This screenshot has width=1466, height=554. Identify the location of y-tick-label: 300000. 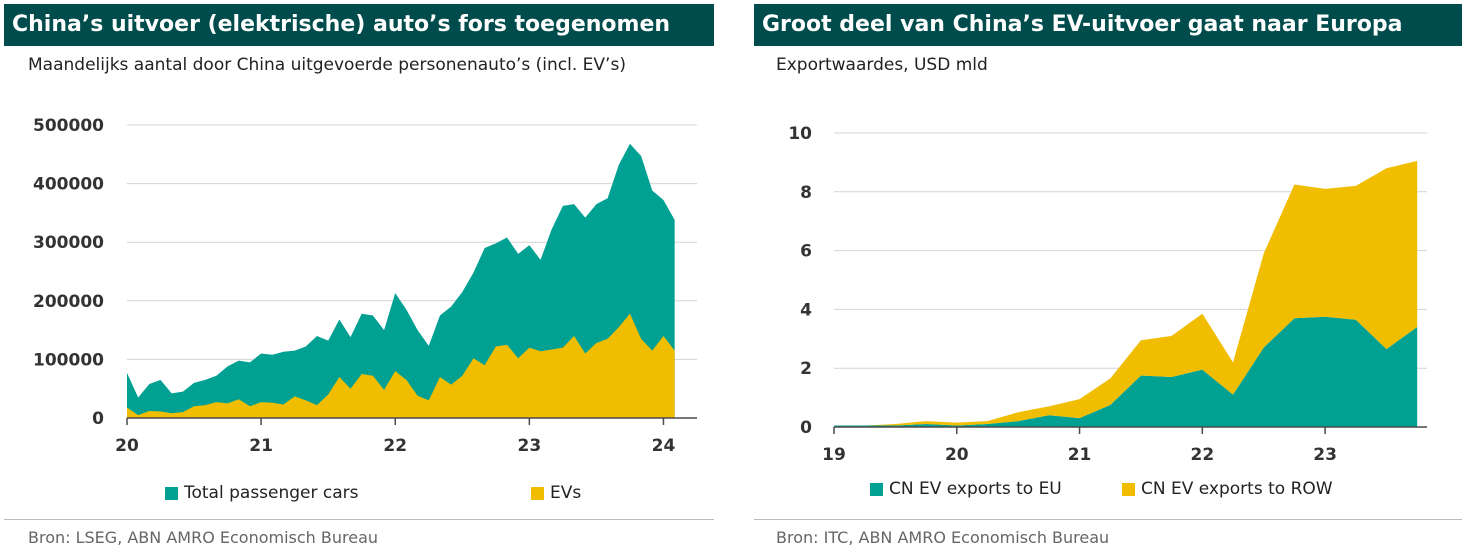
(68, 243).